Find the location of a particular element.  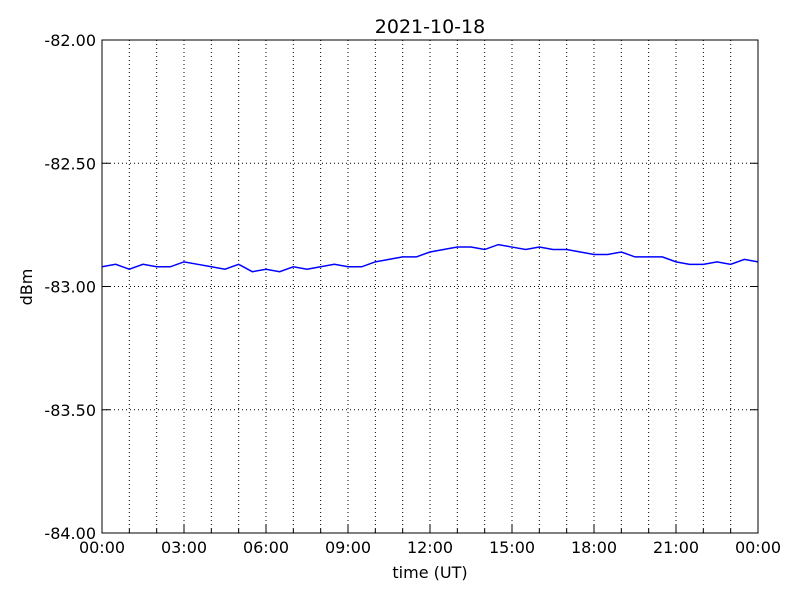

x-tick-label: 12:00 is located at coordinates (430, 547).